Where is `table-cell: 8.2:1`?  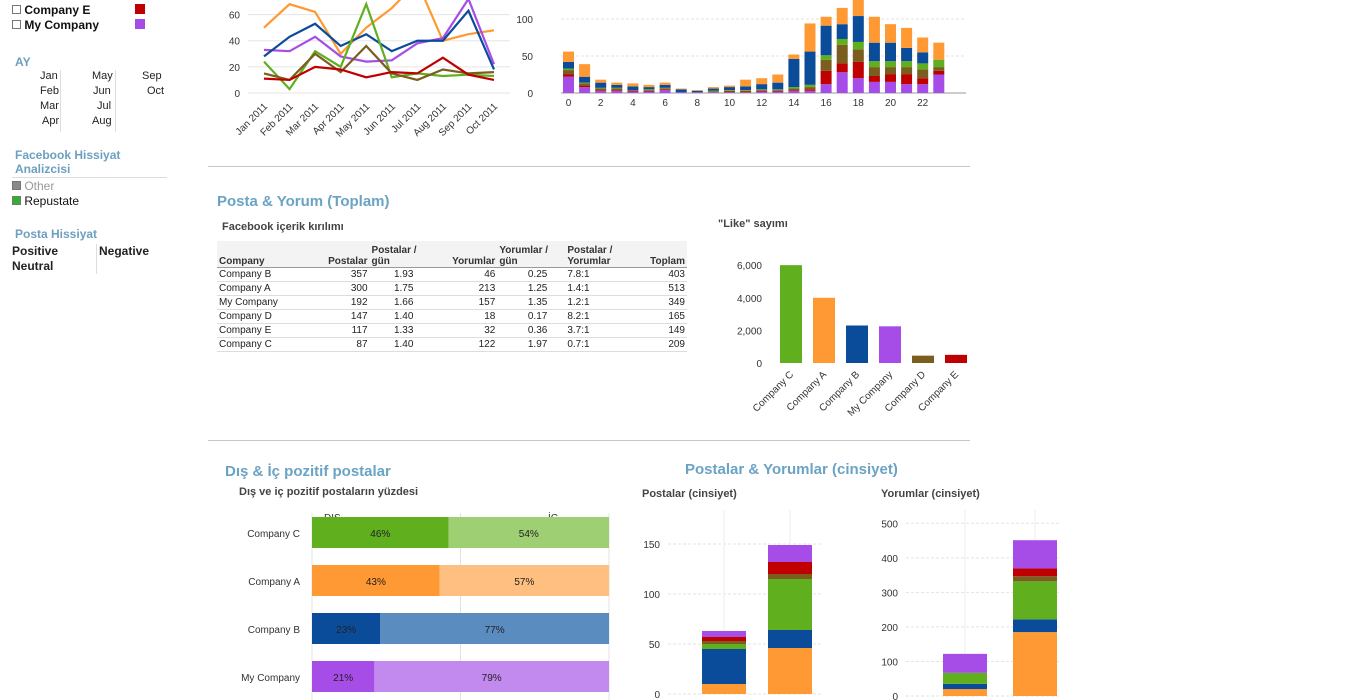
table-cell: 8.2:1 is located at coordinates (602, 316).